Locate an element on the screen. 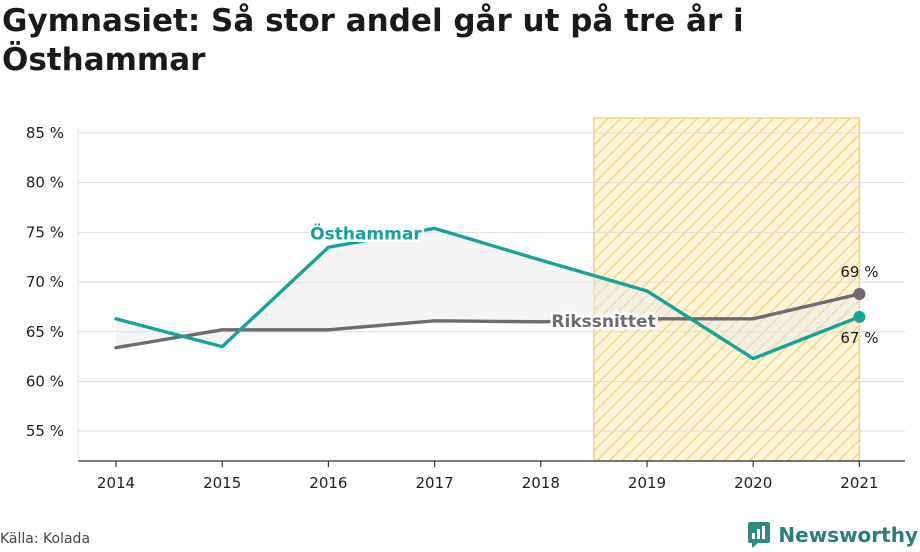  x-tick-label-2017: 2017 is located at coordinates (435, 483).